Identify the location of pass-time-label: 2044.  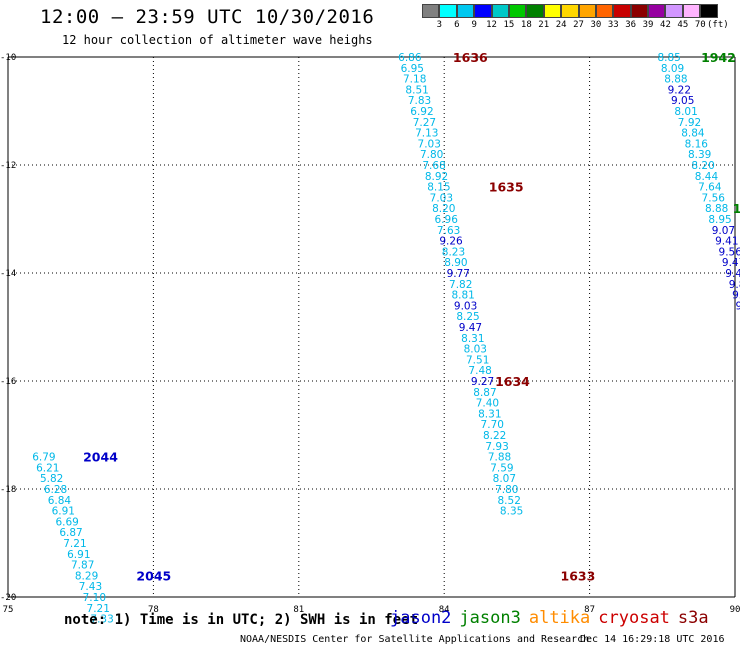
(100, 457).